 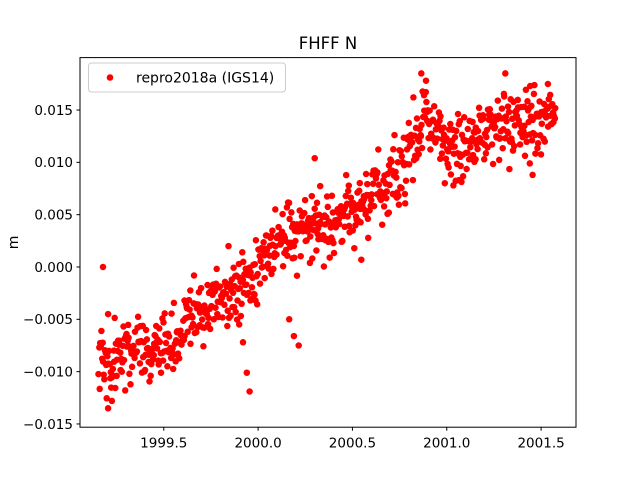 I want to click on y-tick-label: −0.005, so click(x=48, y=320).